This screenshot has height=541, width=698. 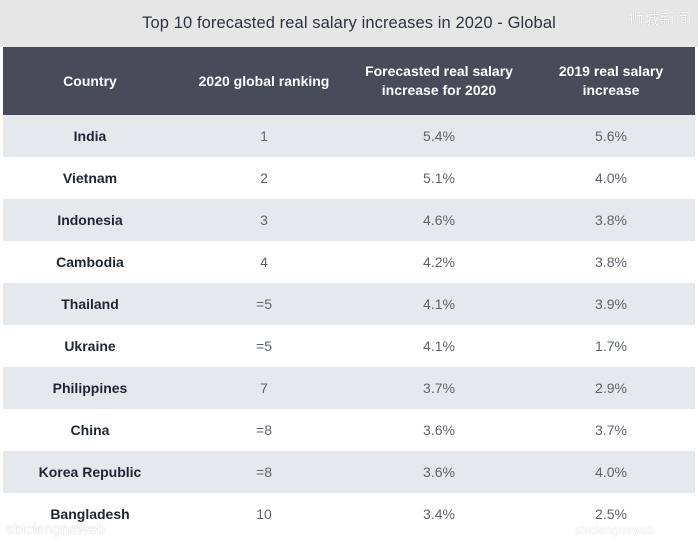 I want to click on table-row: China =8 3.6% 3.7%, so click(x=349, y=430).